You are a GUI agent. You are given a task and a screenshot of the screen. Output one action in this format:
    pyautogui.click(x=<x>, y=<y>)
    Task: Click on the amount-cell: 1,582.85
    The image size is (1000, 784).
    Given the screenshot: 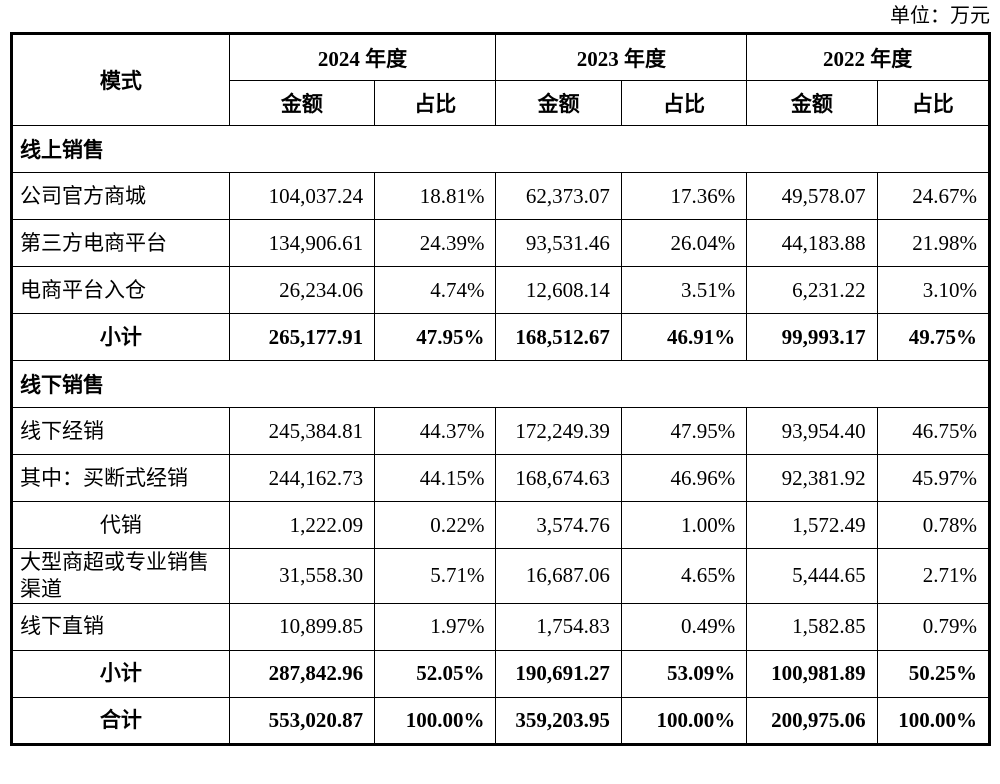 What is the action you would take?
    pyautogui.click(x=812, y=626)
    